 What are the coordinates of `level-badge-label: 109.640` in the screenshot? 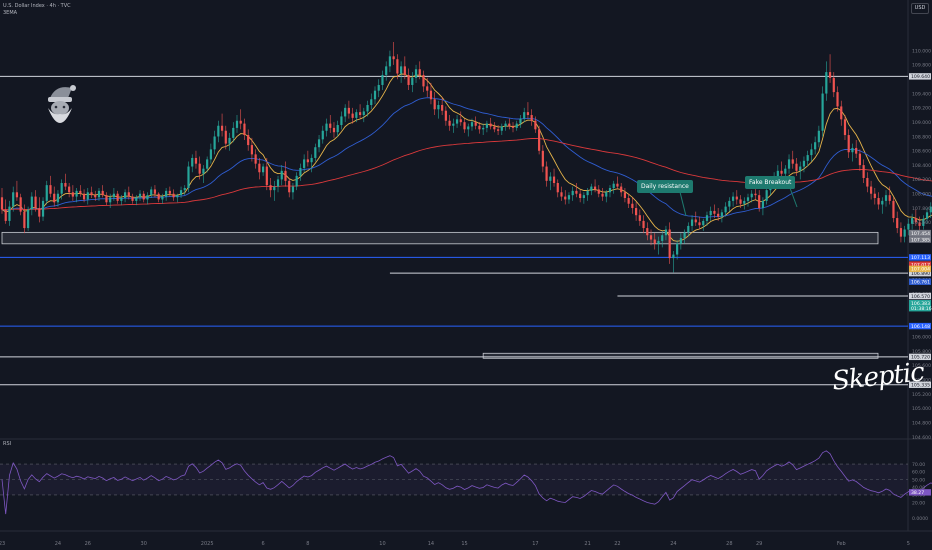 It's located at (920, 77).